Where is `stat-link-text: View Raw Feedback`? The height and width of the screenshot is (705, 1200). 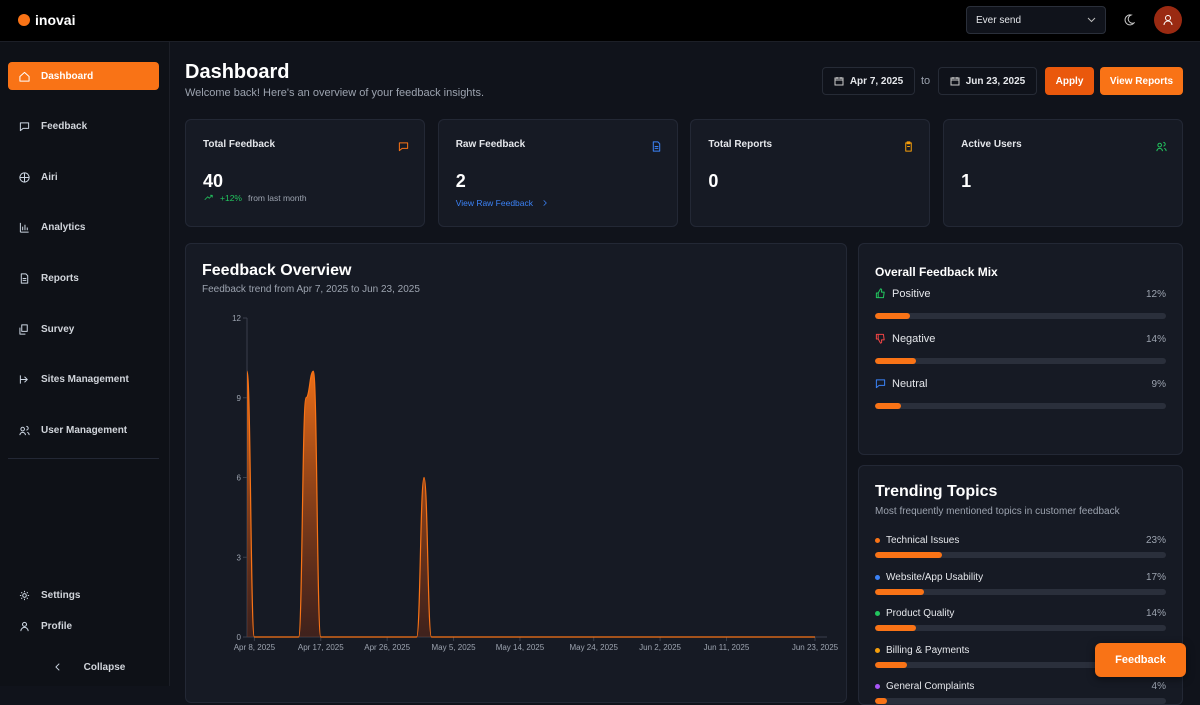
stat-link-text: View Raw Feedback is located at coordinates (494, 203).